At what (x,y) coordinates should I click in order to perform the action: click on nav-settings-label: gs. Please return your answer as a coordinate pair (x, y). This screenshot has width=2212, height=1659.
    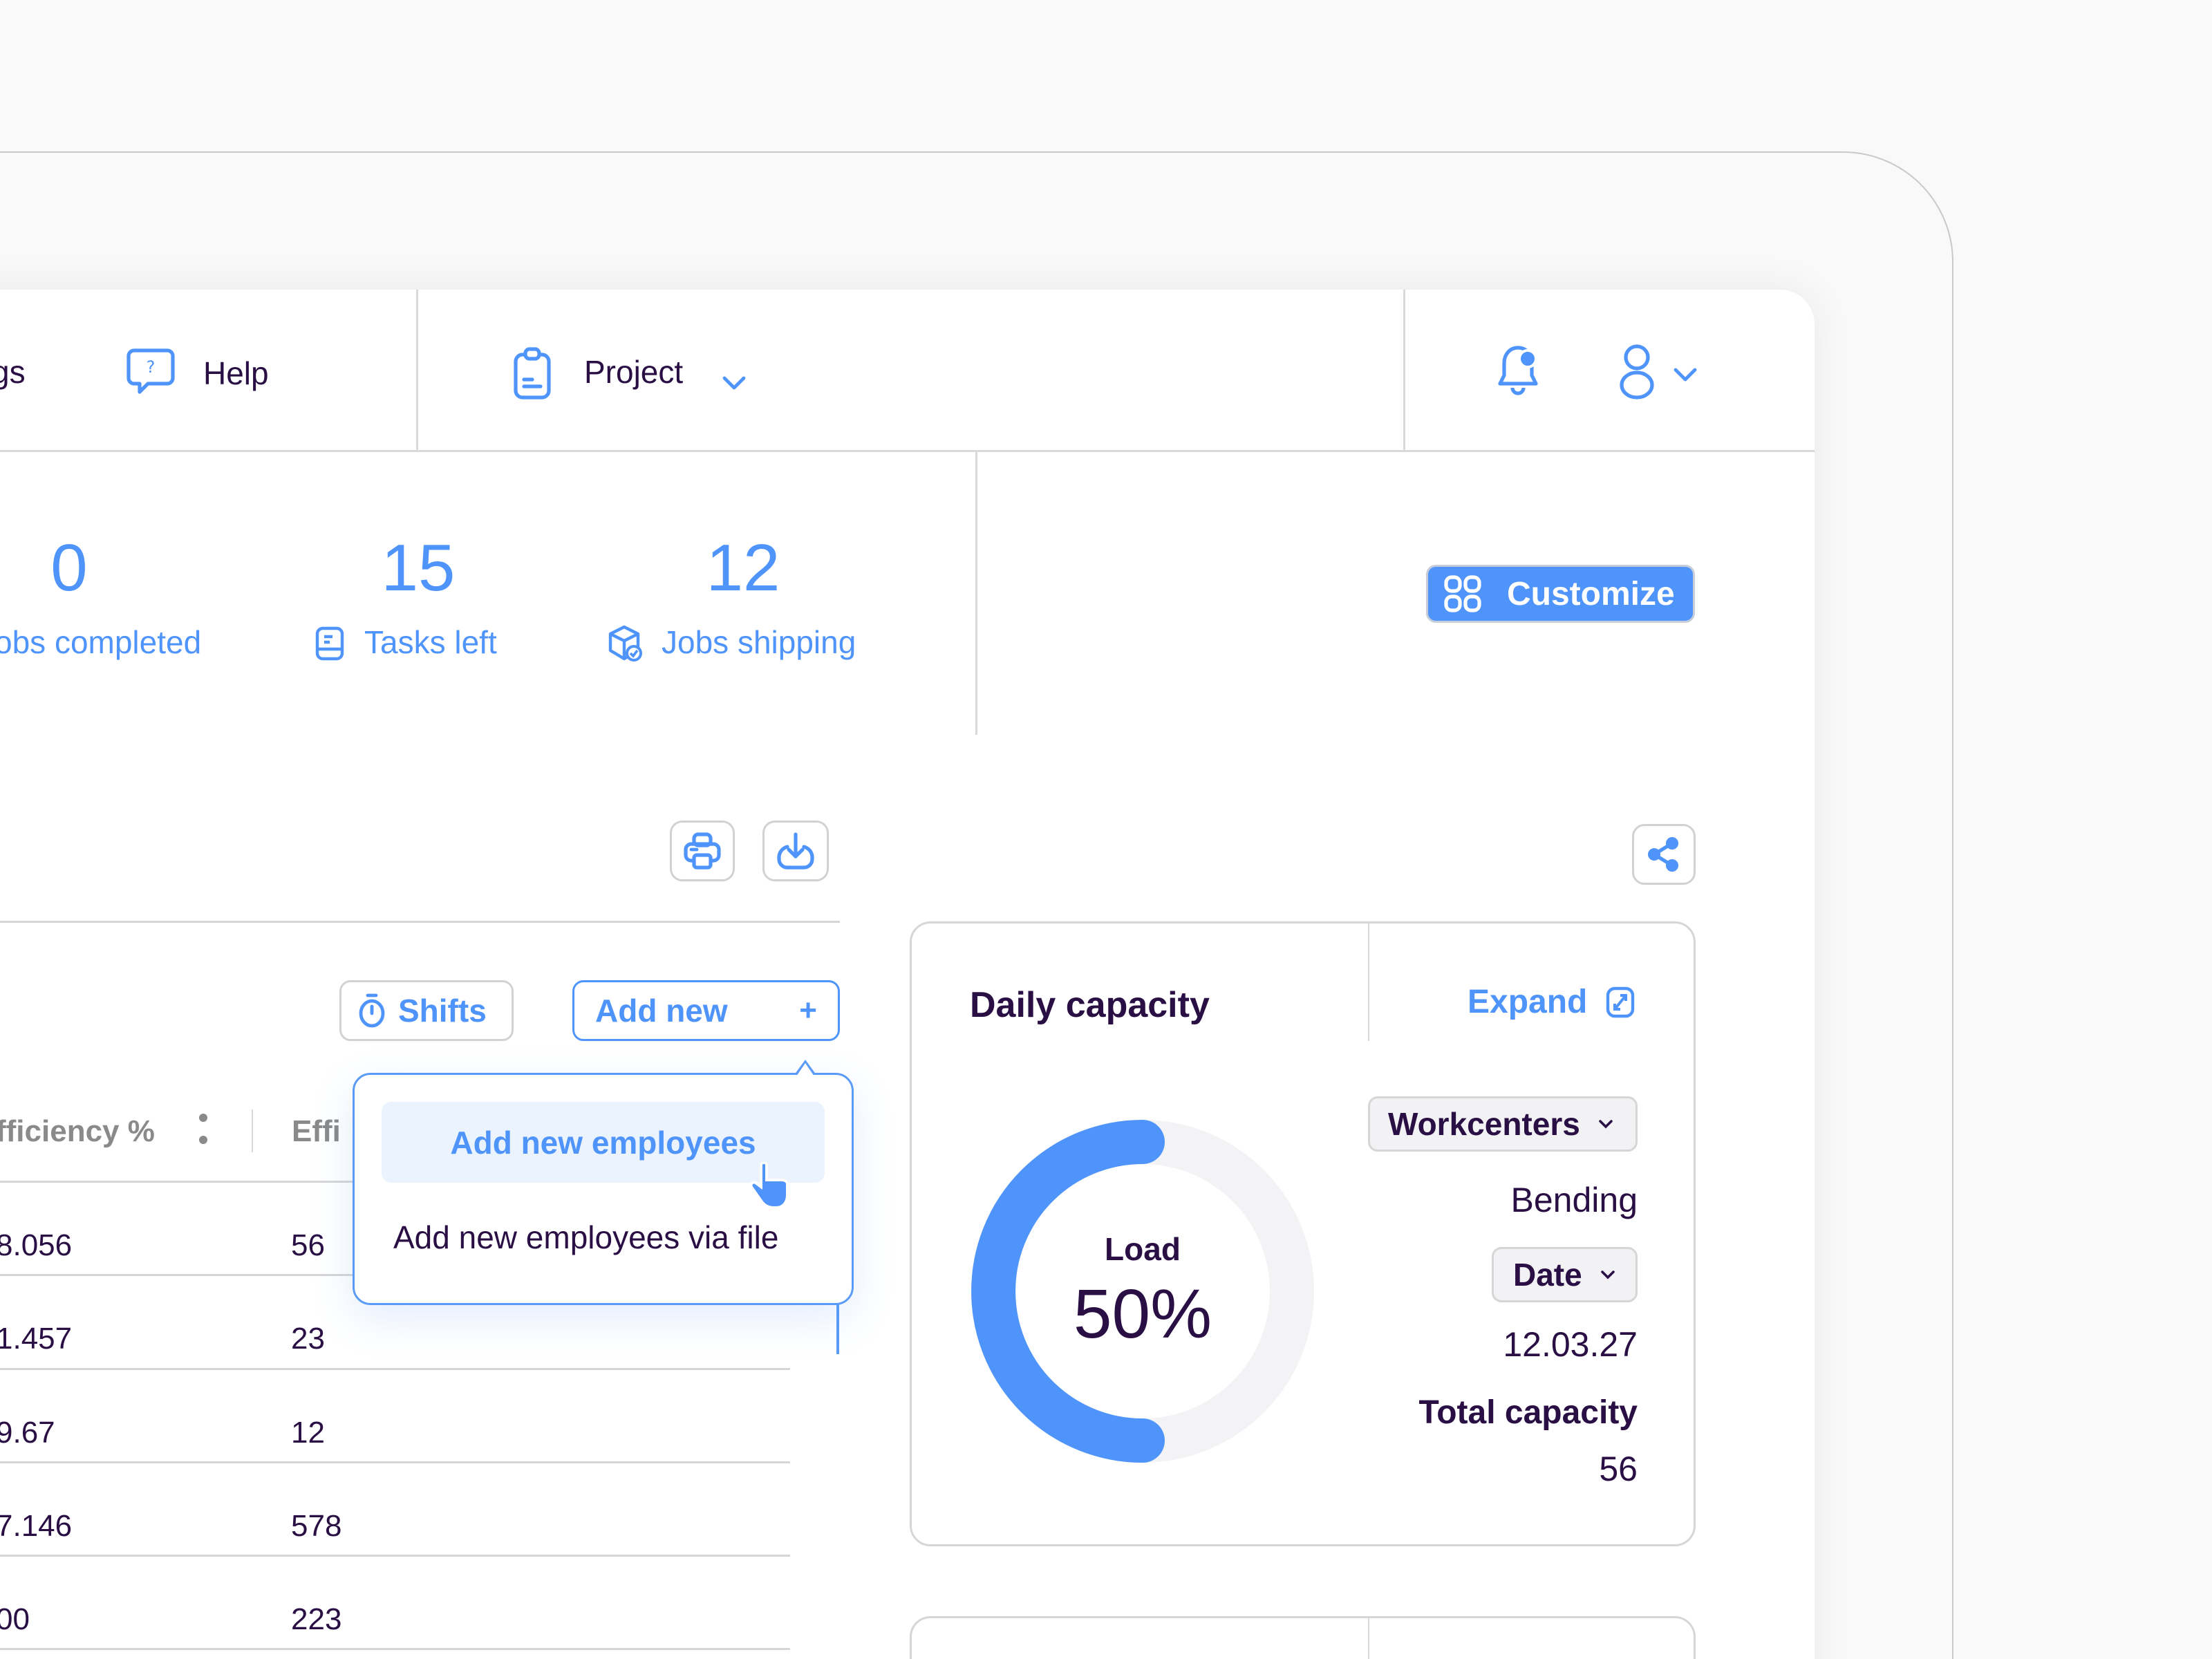
    Looking at the image, I should click on (13, 372).